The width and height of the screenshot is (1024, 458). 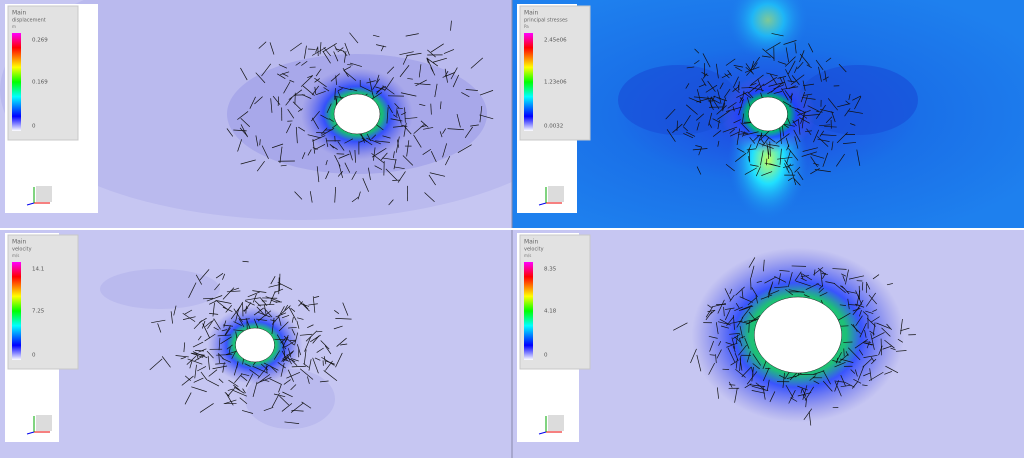 What do you see at coordinates (531, 242) in the screenshot?
I see `legend-title: Main` at bounding box center [531, 242].